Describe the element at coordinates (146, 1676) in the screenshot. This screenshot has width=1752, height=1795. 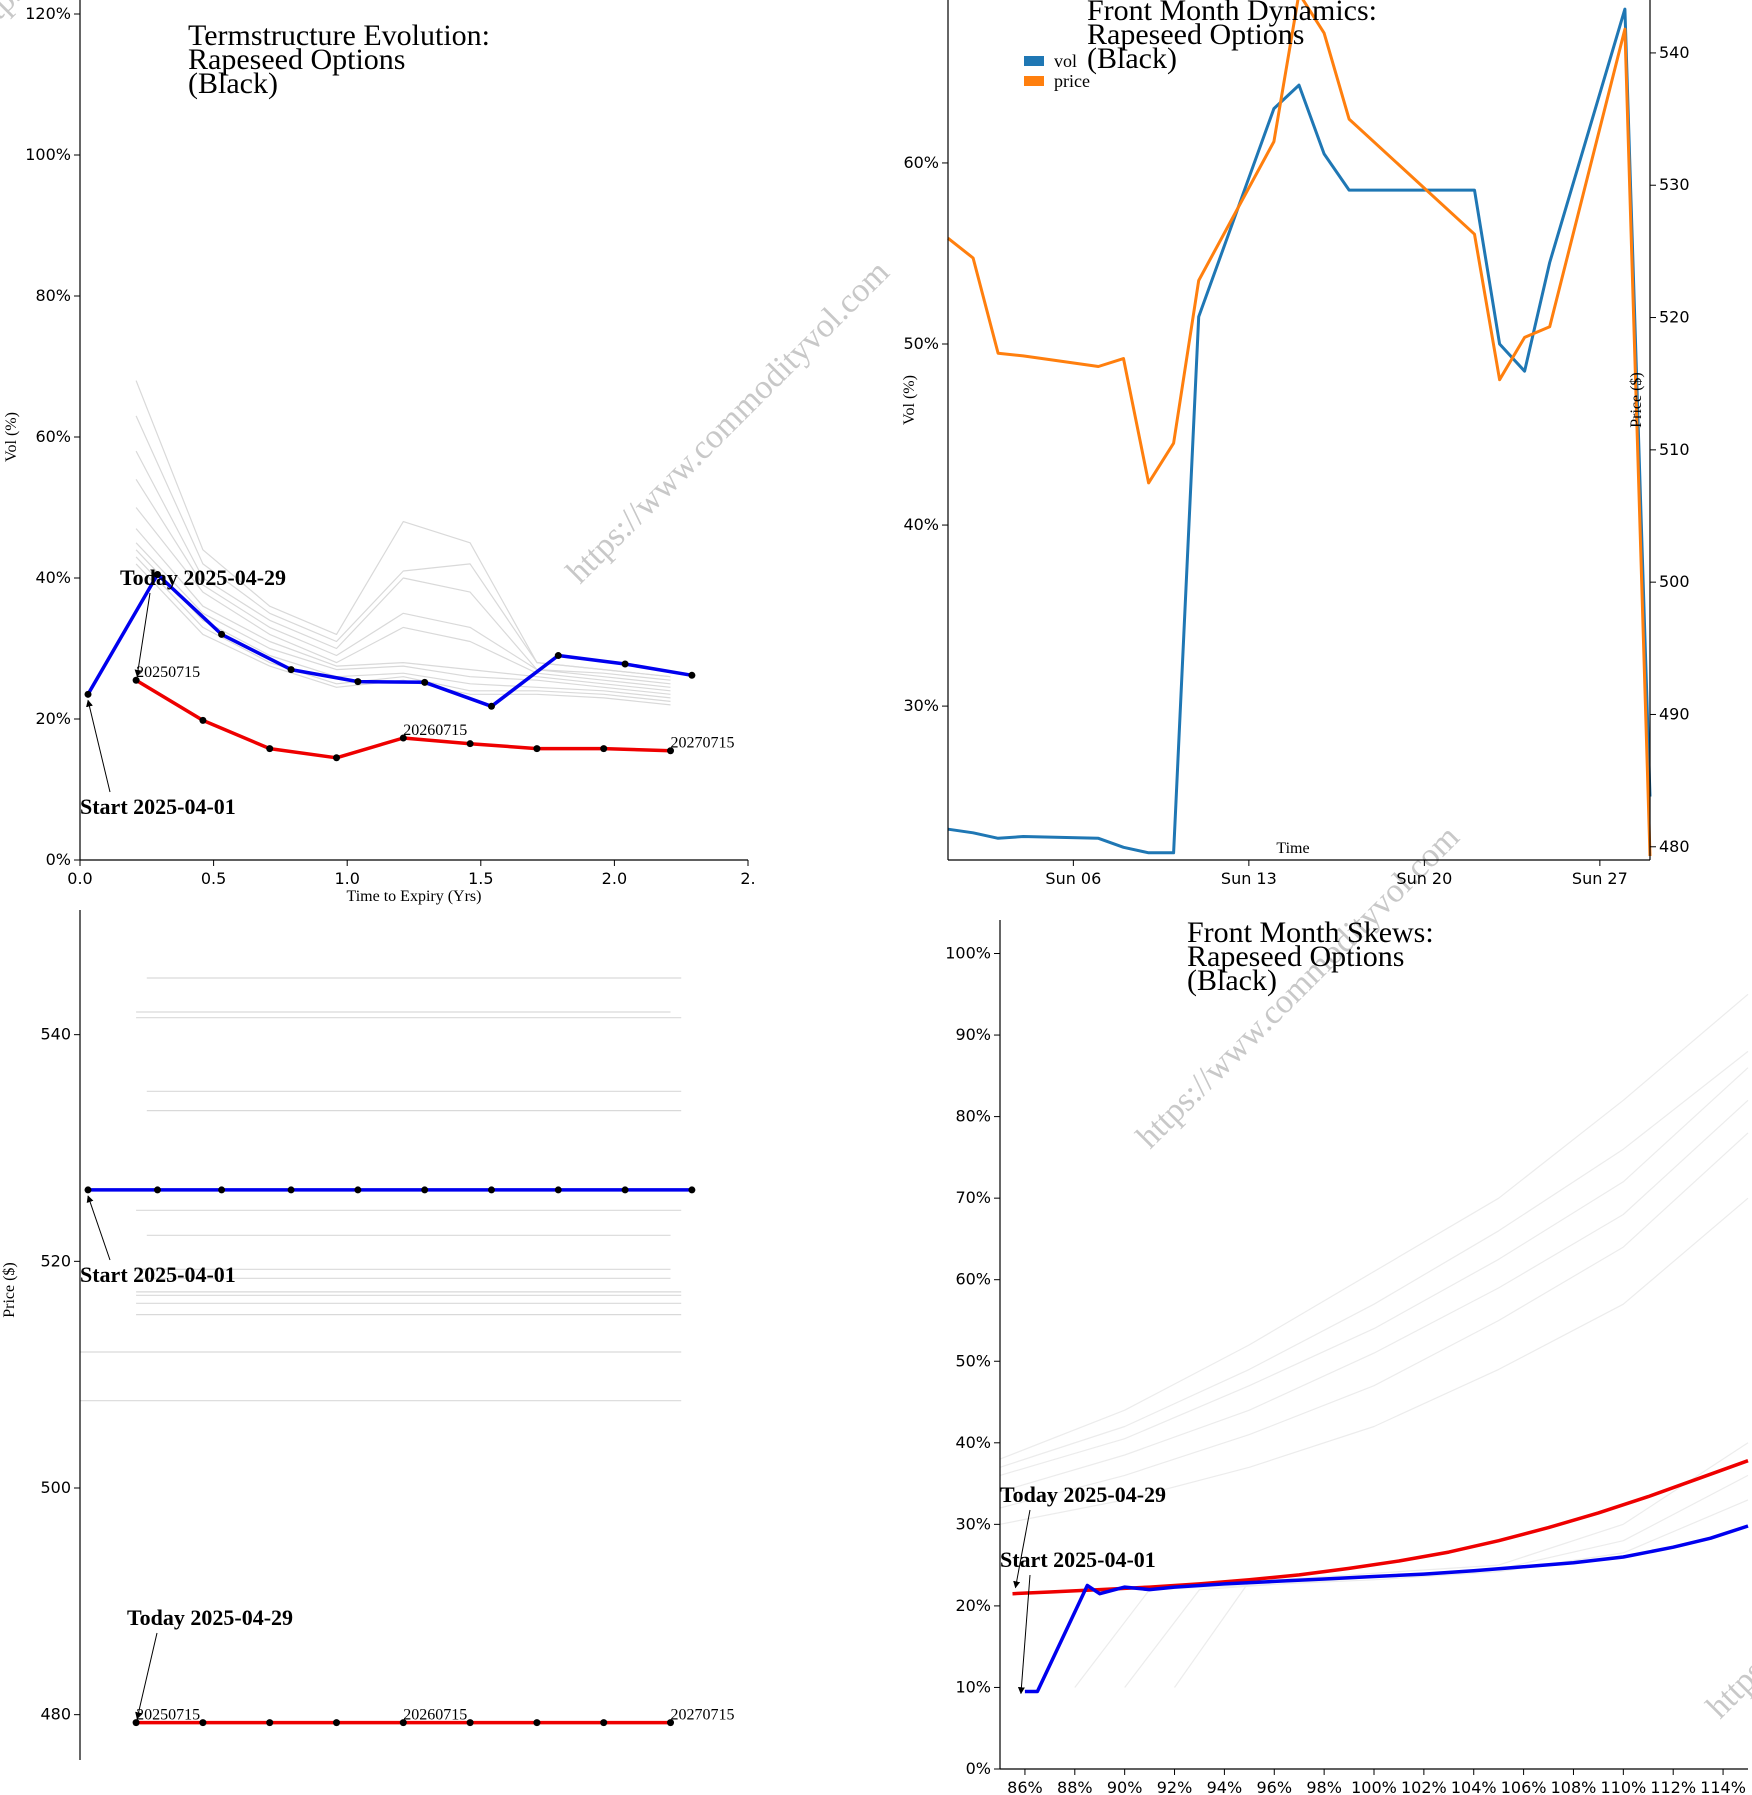
I see `pt-today-annotation-arrow` at that location.